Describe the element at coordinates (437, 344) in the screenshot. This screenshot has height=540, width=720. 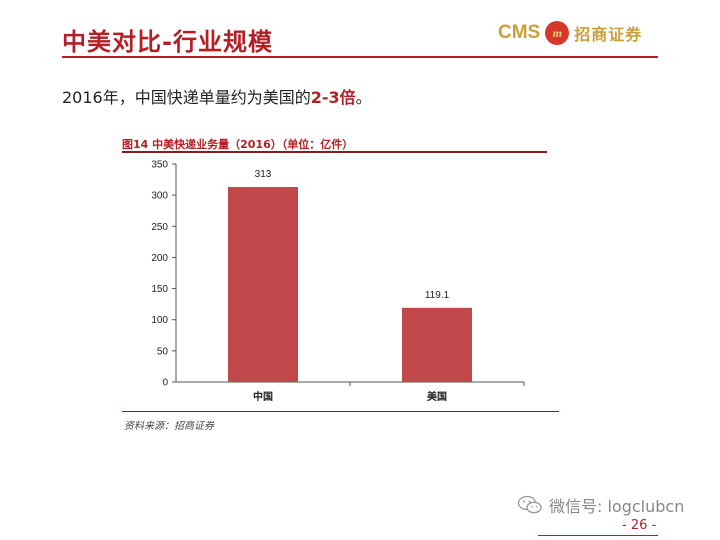
I see `bar-美国` at that location.